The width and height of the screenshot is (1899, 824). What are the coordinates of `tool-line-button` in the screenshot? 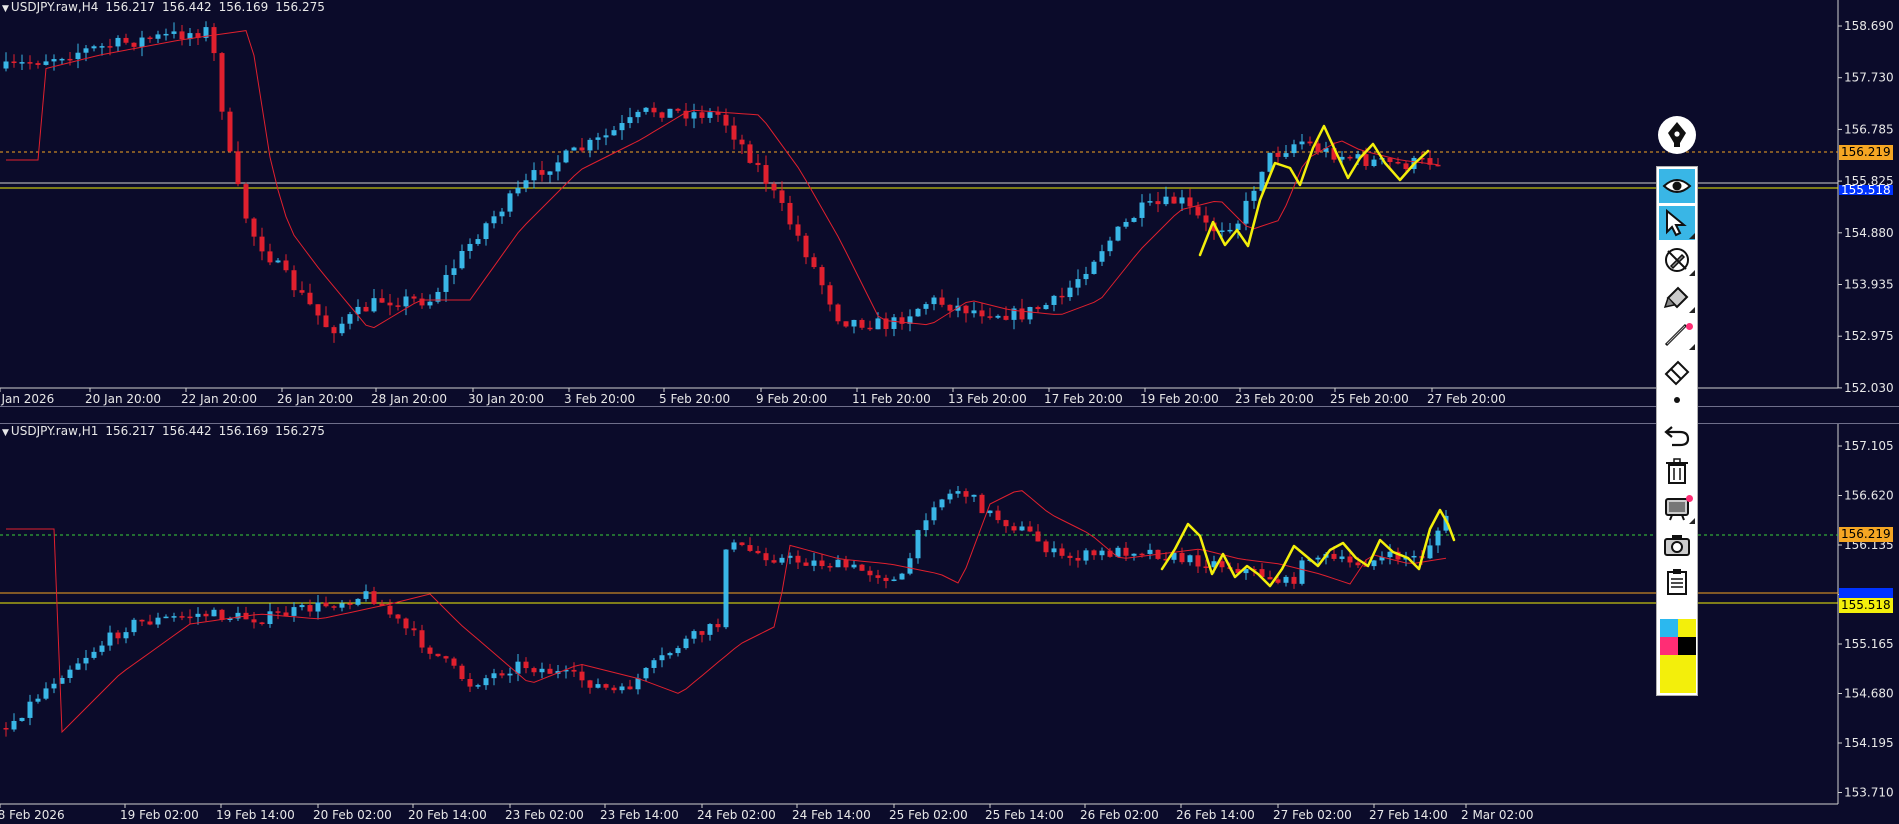 It's located at (1677, 334).